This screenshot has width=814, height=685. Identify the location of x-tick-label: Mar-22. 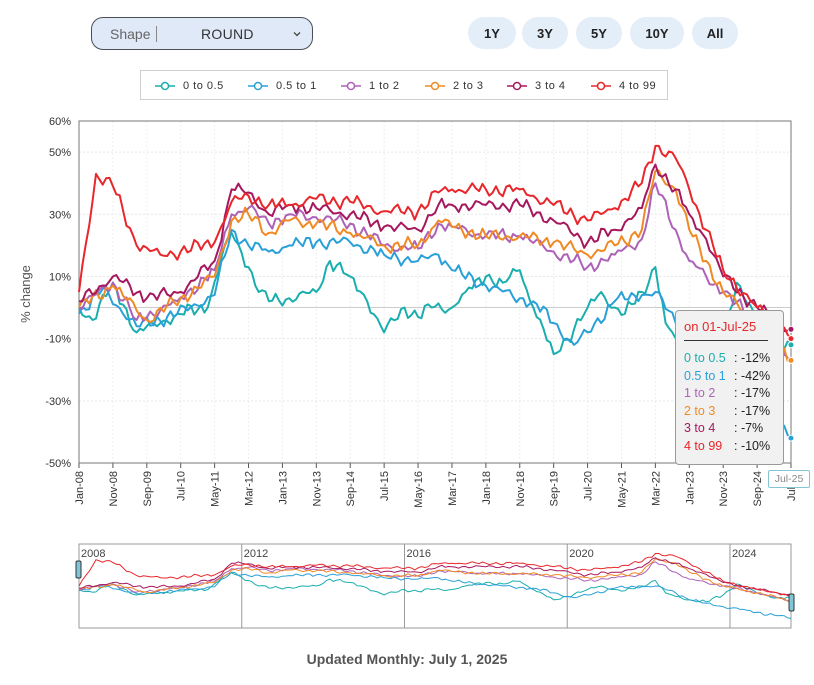
(656, 488).